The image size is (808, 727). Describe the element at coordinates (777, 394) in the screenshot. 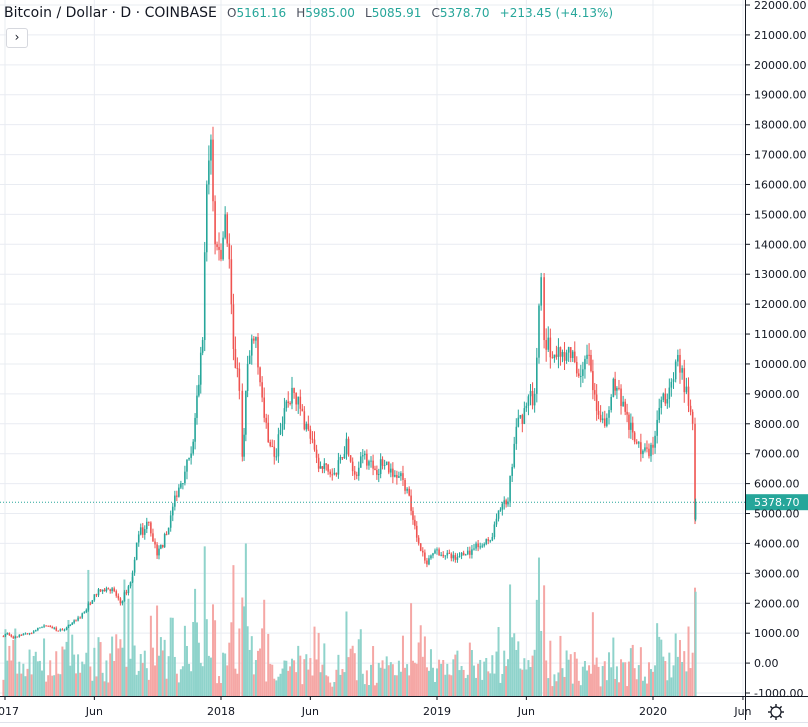

I see `price-tick-label: 9000.00` at that location.